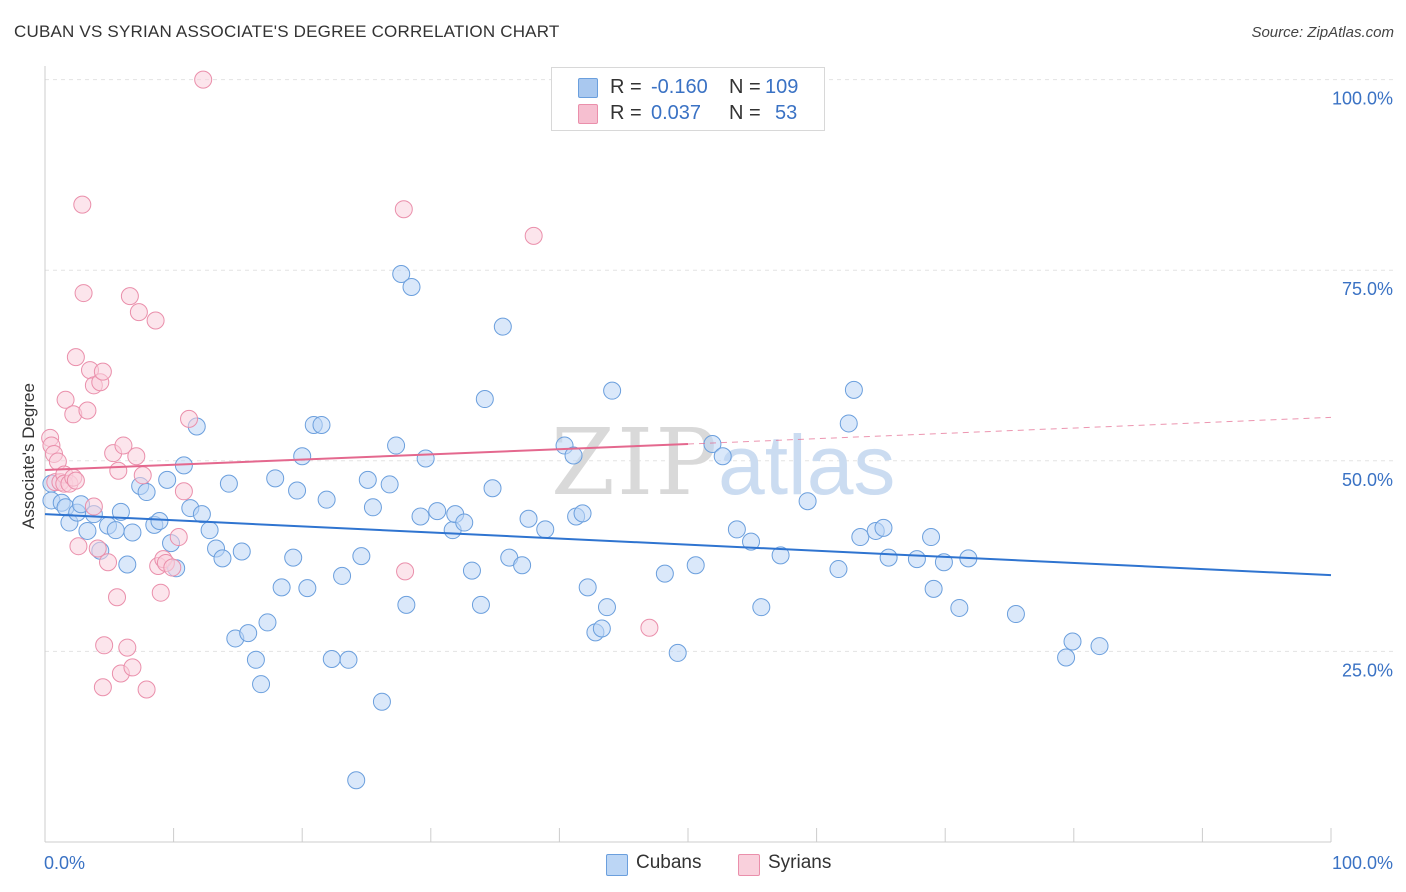 The width and height of the screenshot is (1406, 892). I want to click on legend-r-value: -0.160, so click(679, 87).